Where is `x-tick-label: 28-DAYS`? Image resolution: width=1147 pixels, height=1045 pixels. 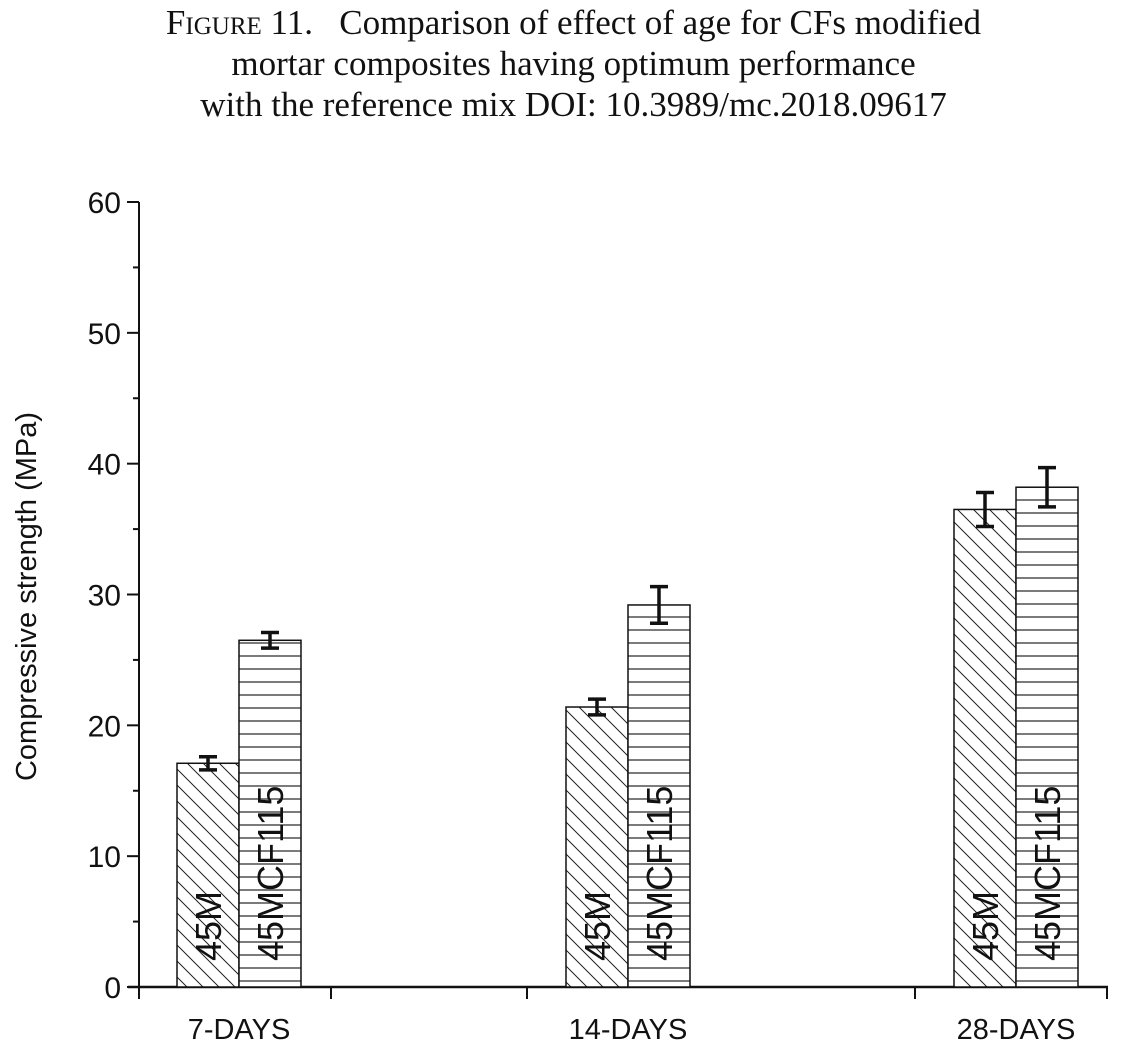 x-tick-label: 28-DAYS is located at coordinates (1016, 1029).